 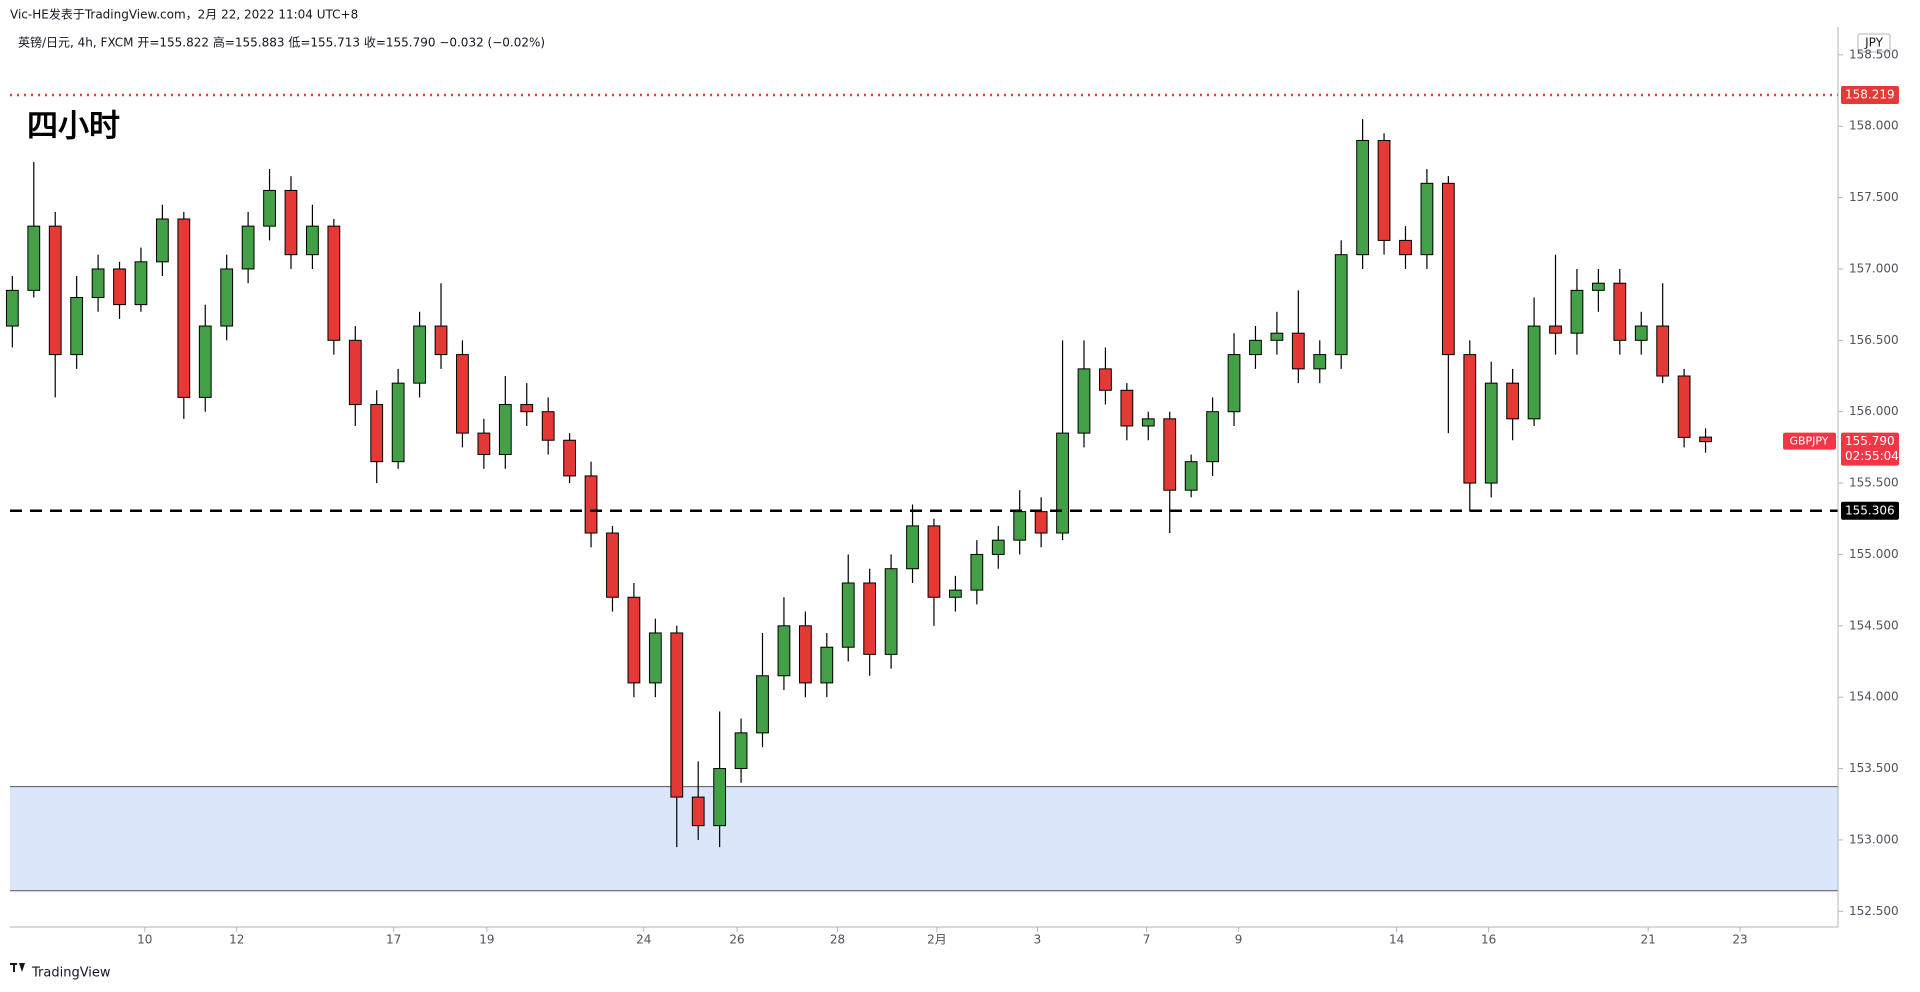 I want to click on y-tick-label: 153.000, so click(x=1874, y=839).